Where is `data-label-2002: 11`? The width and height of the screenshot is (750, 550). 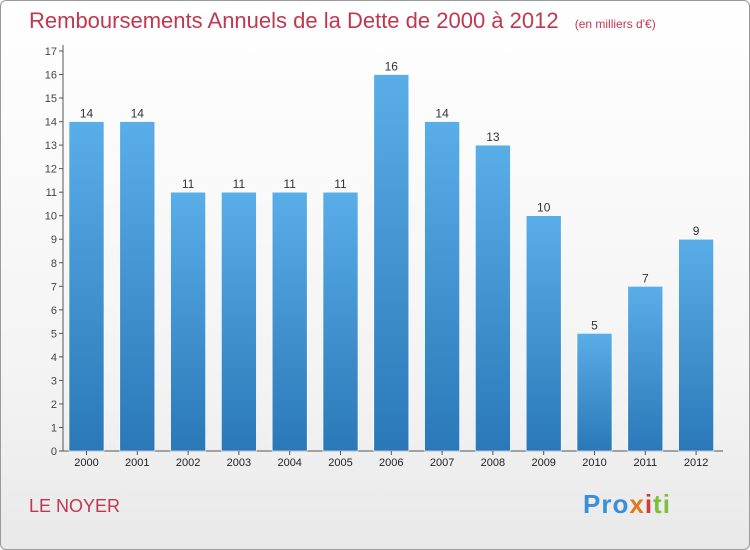
data-label-2002: 11 is located at coordinates (188, 184).